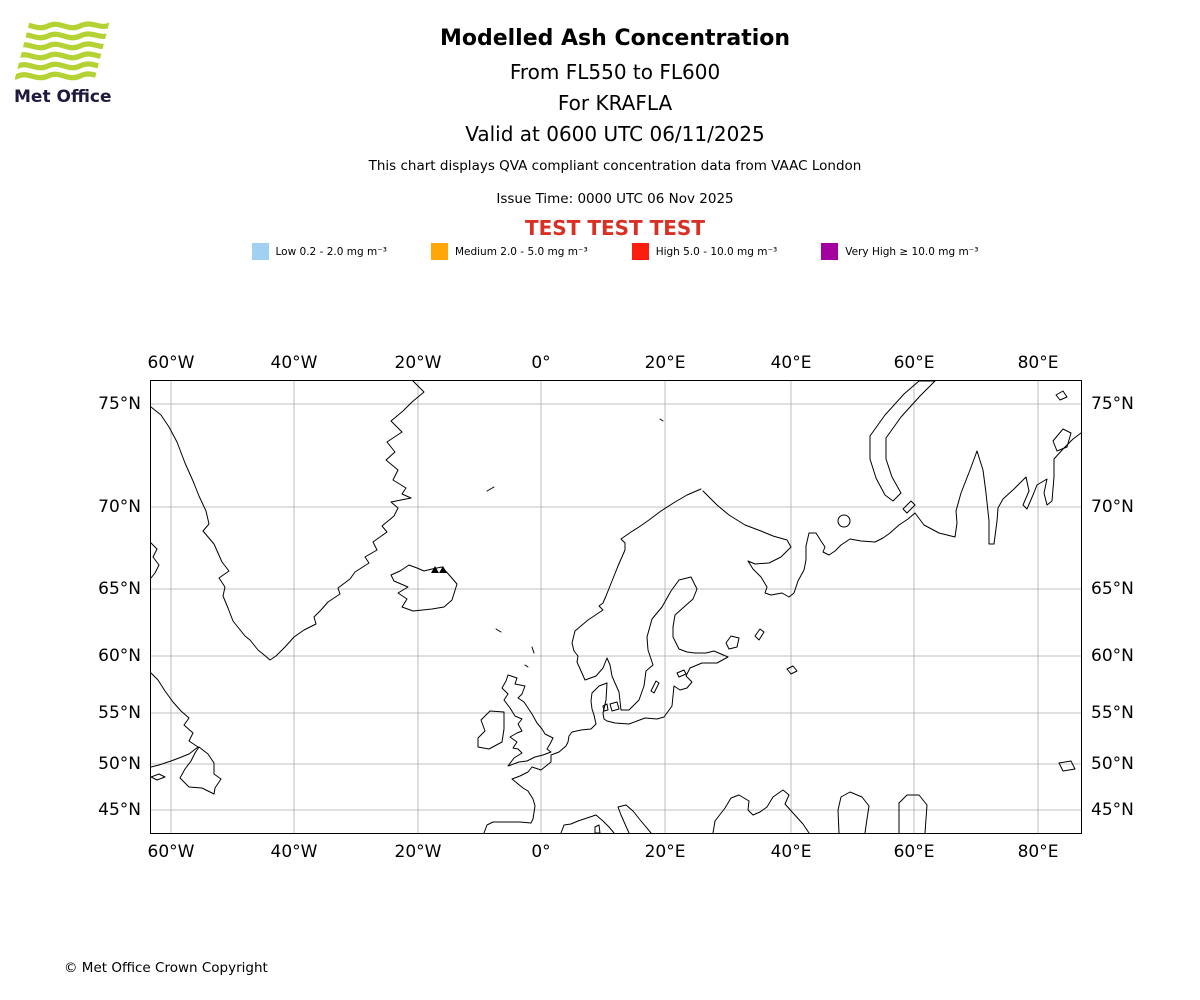 The height and width of the screenshot is (1000, 1200). What do you see at coordinates (541, 852) in the screenshot?
I see `lon-tick-label-bottom: 0°` at bounding box center [541, 852].